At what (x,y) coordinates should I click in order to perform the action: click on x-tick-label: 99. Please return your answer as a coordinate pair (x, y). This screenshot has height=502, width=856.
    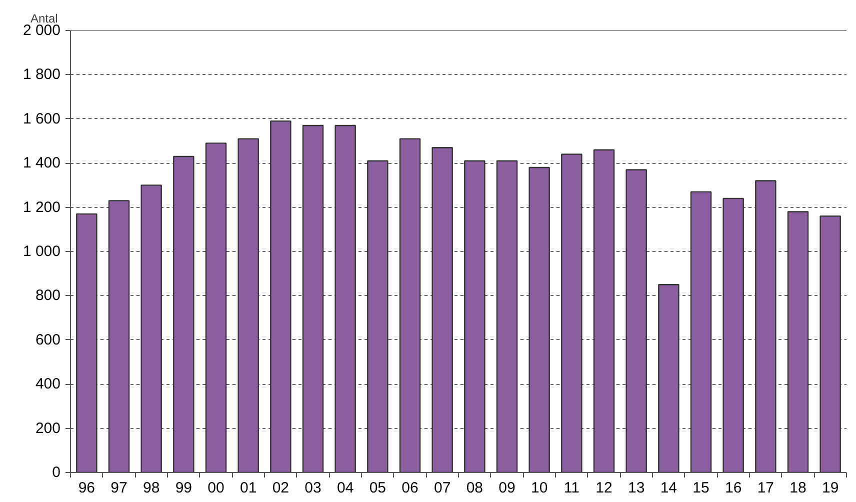
    Looking at the image, I should click on (183, 488).